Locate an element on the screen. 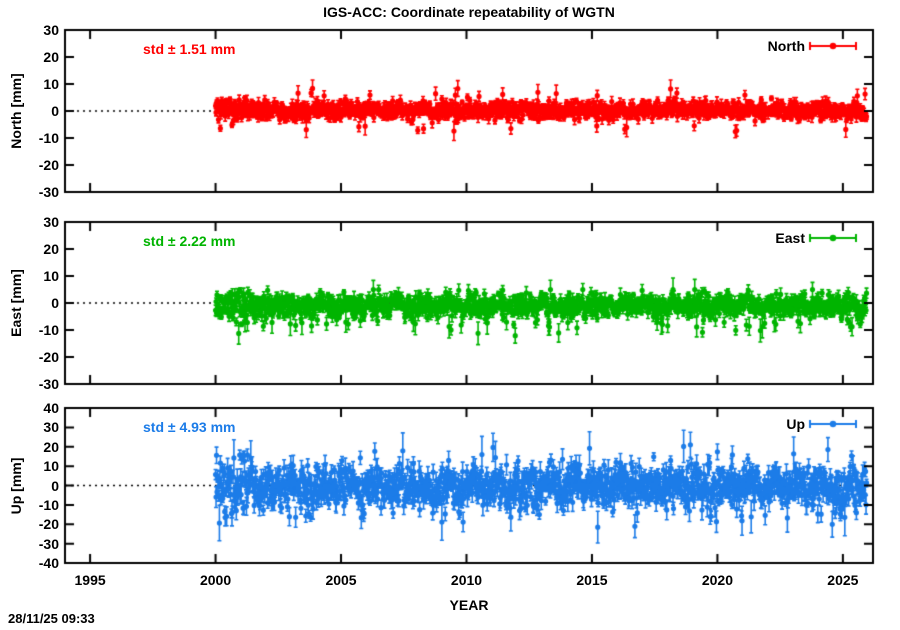 The width and height of the screenshot is (900, 630). legend-label-north: North is located at coordinates (786, 46).